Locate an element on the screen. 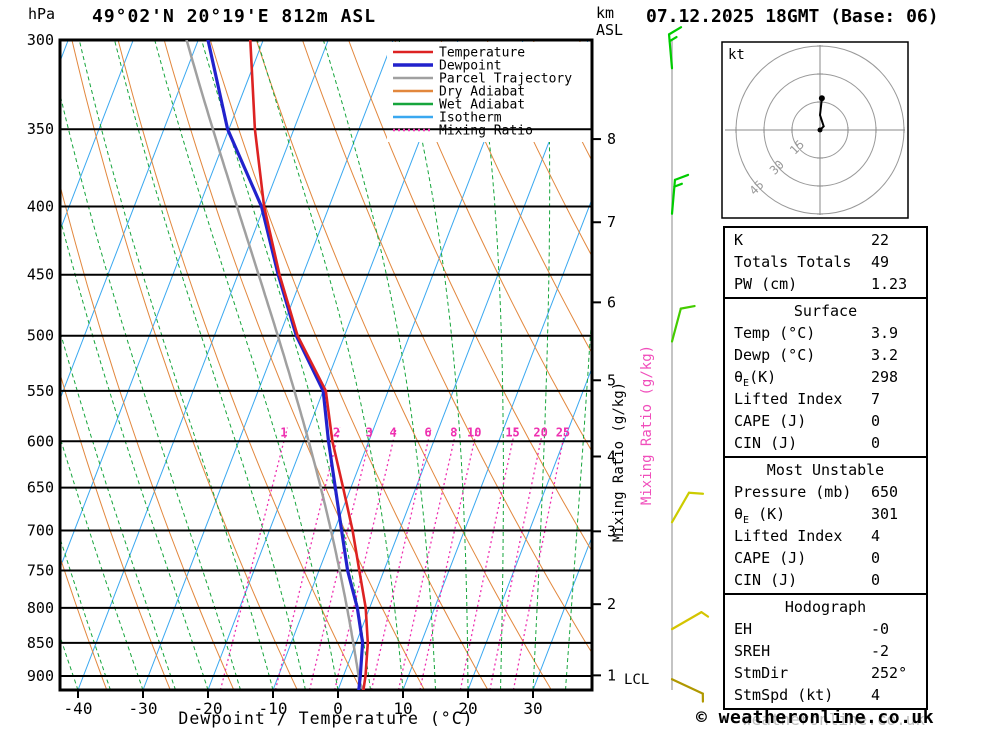 This screenshot has width=1000, height=733. svg-text: 400 is located at coordinates (40, 207).